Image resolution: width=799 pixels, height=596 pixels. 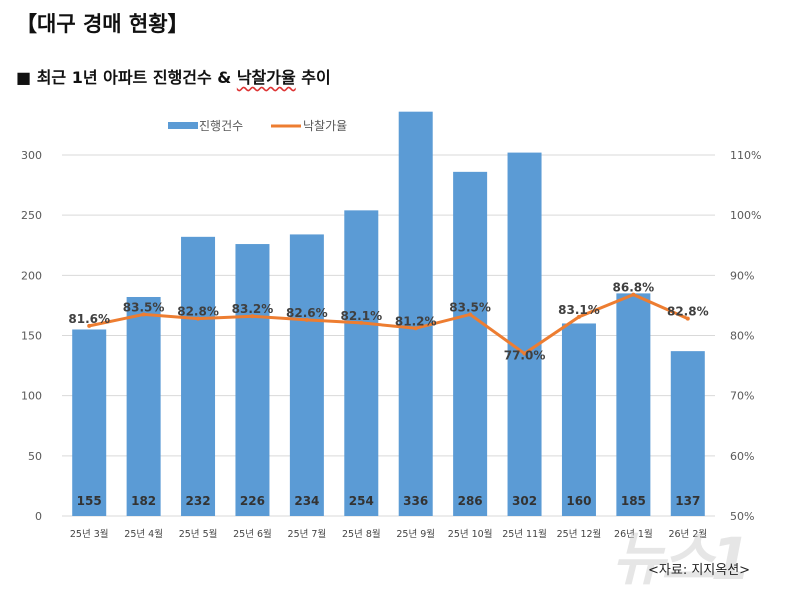 What do you see at coordinates (306, 501) in the screenshot?
I see `bar-value-label: 234` at bounding box center [306, 501].